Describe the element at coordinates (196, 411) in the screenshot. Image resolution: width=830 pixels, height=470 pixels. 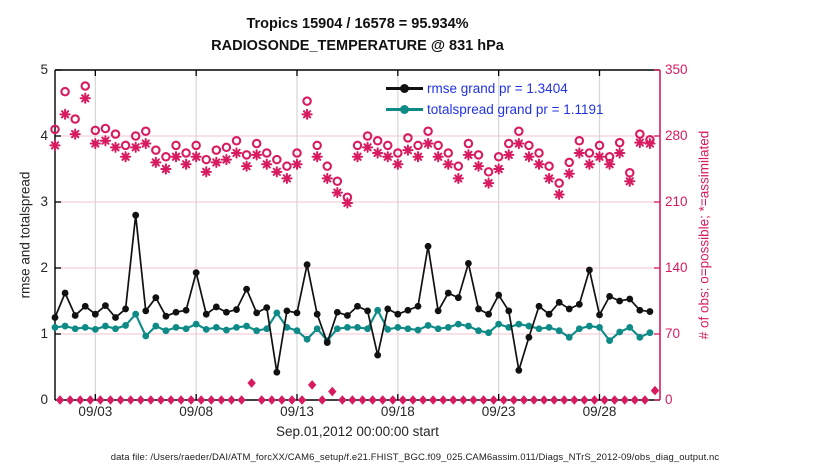
I see `x-tick-label: 09/08` at that location.